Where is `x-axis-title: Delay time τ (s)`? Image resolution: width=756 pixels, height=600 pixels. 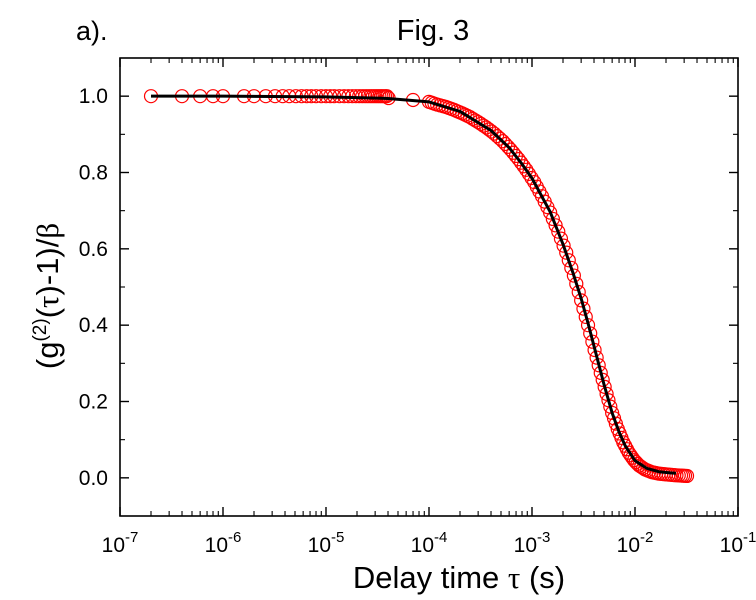
x-axis-title: Delay time τ (s) is located at coordinates (459, 577).